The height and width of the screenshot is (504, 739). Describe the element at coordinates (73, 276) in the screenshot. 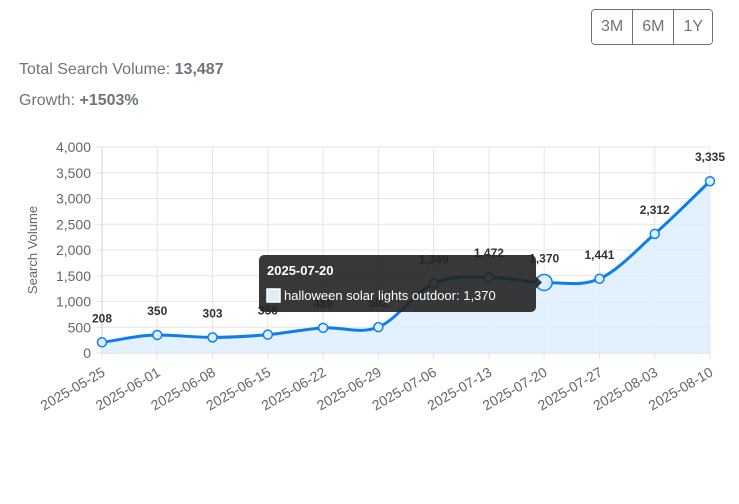

I see `y-tick-label: 1,500` at that location.